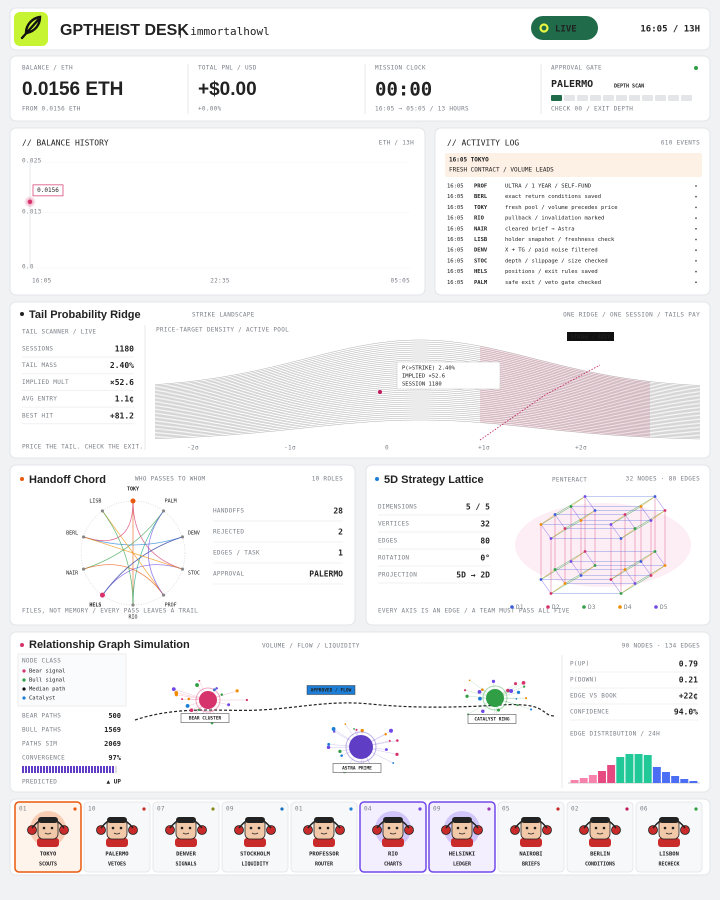  Describe the element at coordinates (656, 607) in the screenshot. I see `legend-swatch` at that location.